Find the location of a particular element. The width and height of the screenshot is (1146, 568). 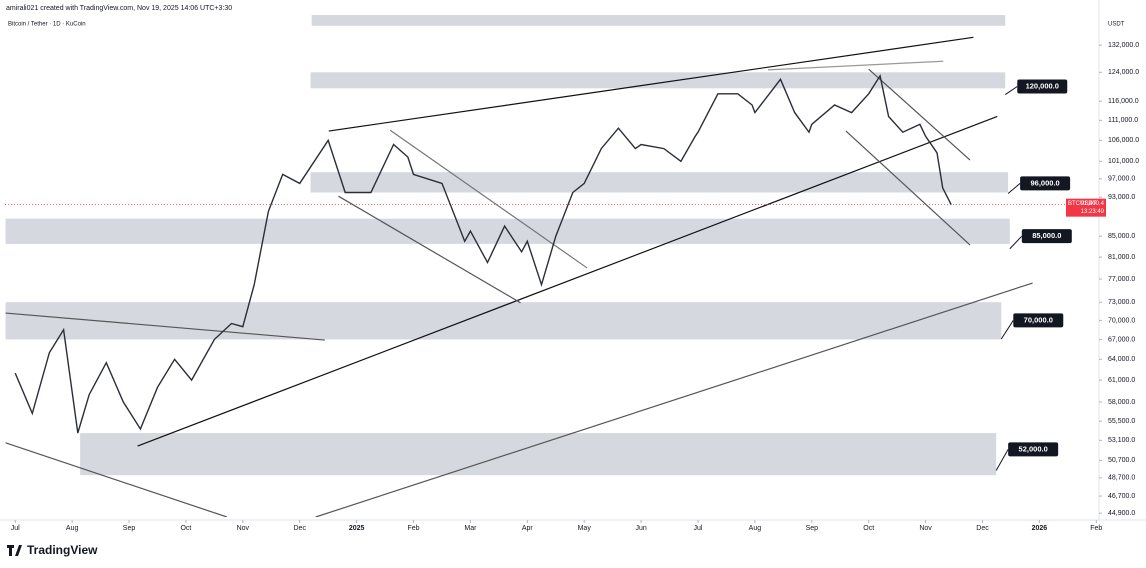

level-label: 96,000.0 is located at coordinates (1045, 182).